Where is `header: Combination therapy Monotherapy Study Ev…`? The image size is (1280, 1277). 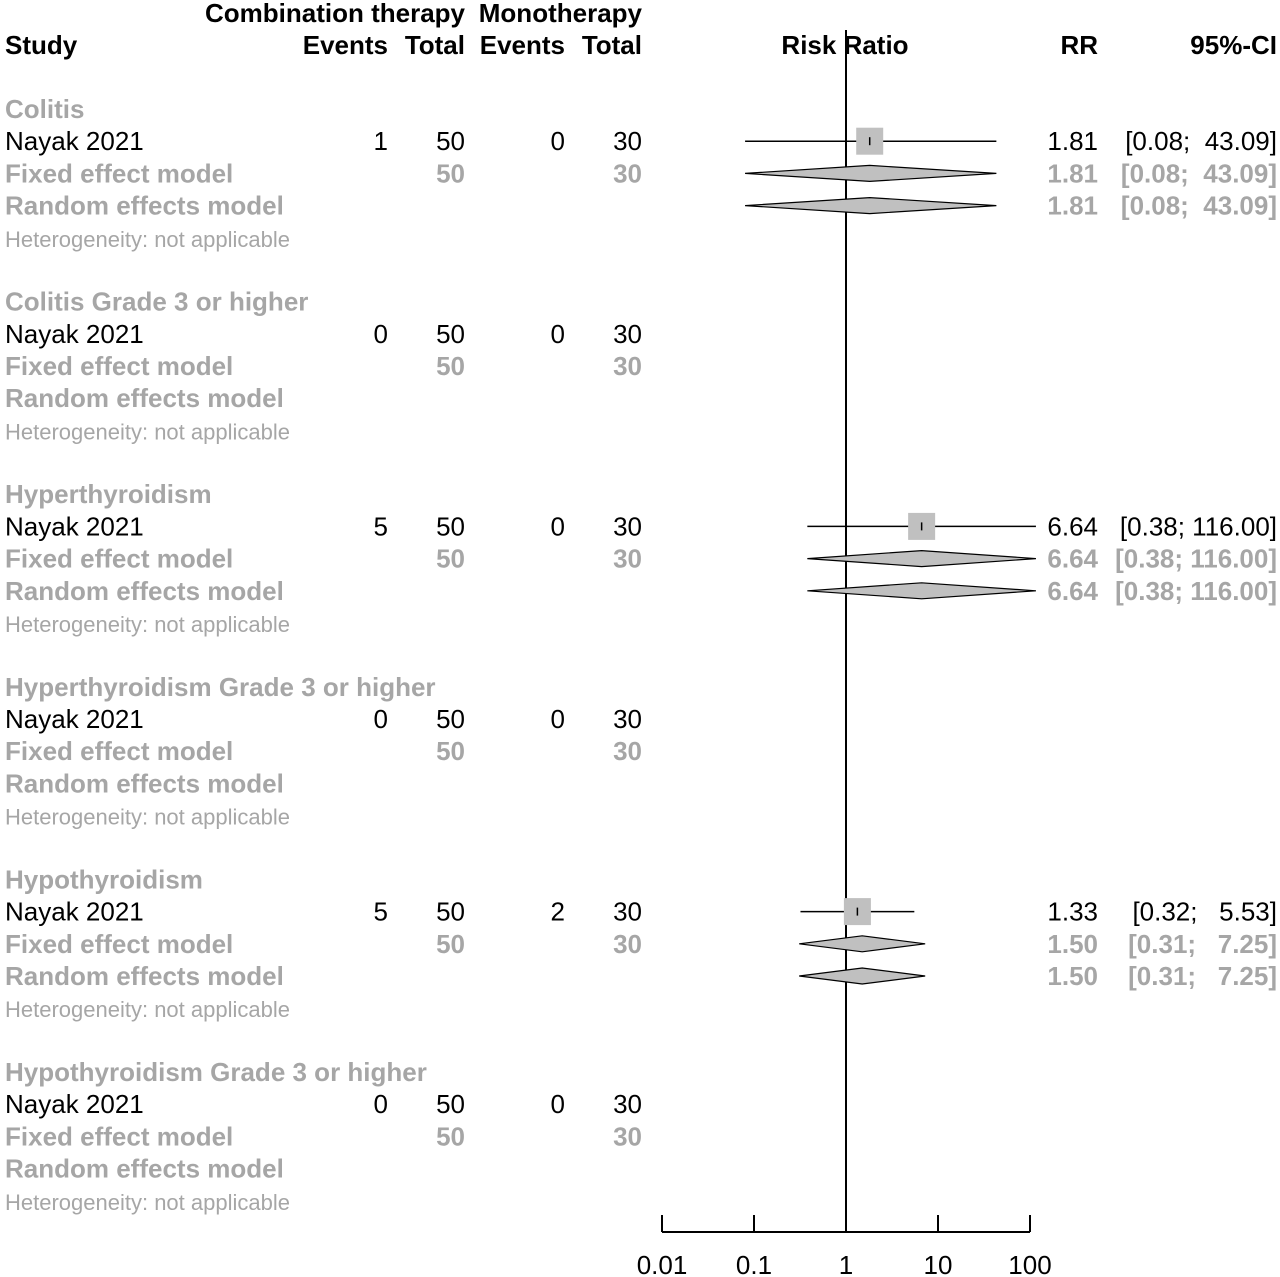
header: Combination therapy Monotherapy Study Ev… is located at coordinates (641, 30).